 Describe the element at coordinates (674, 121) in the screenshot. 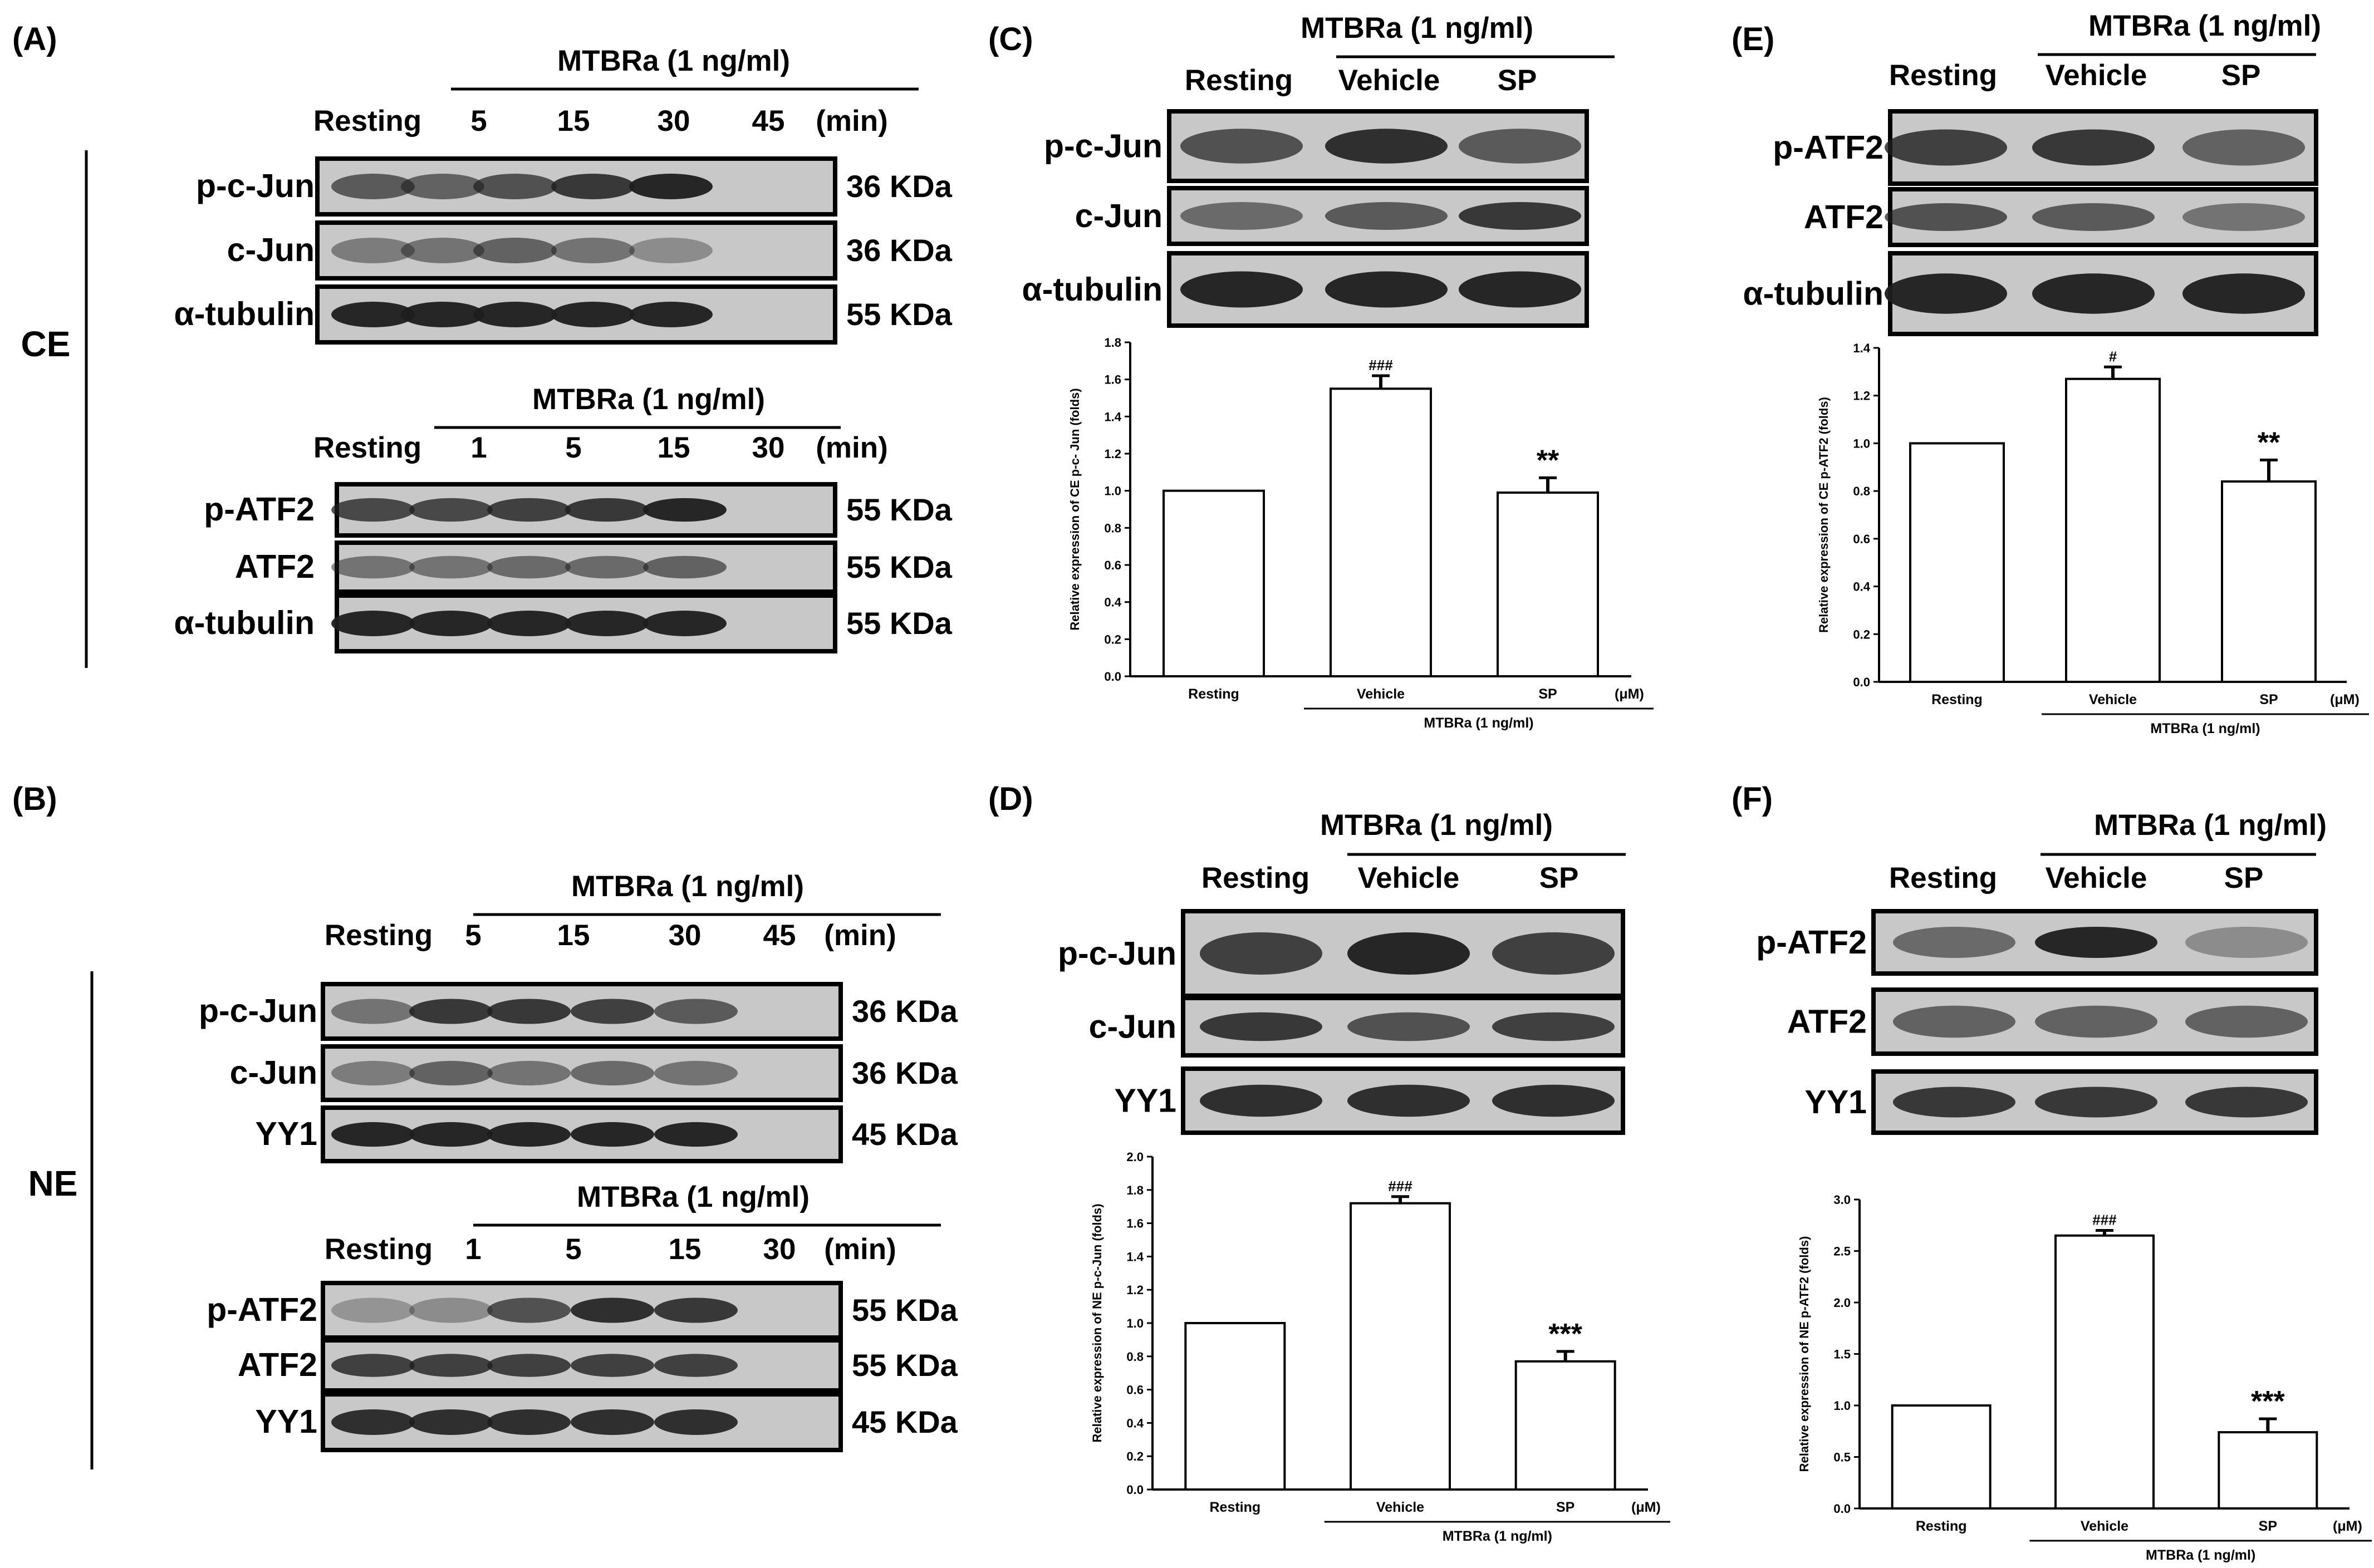

I see `lane-label: 30` at that location.